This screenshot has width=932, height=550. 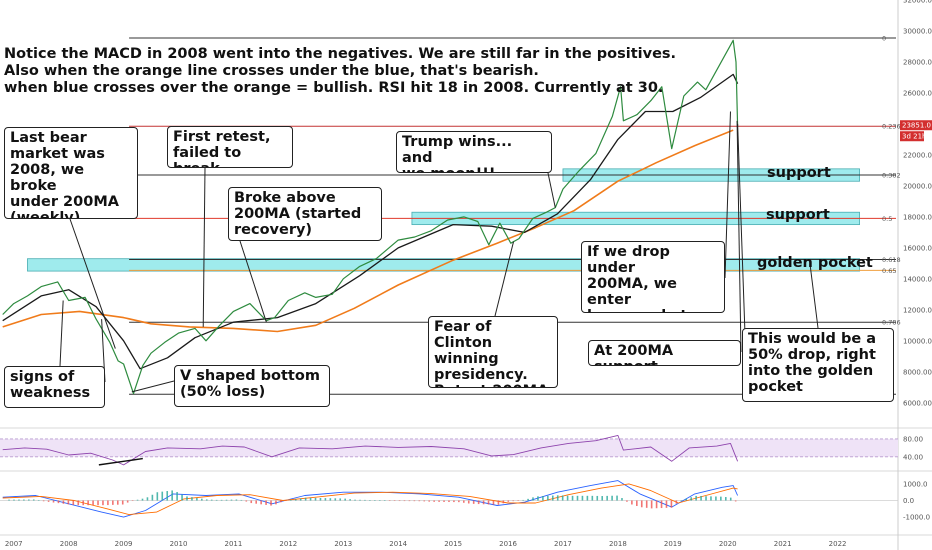 I want to click on price-axis-tick: 28000.00, so click(x=917, y=62).